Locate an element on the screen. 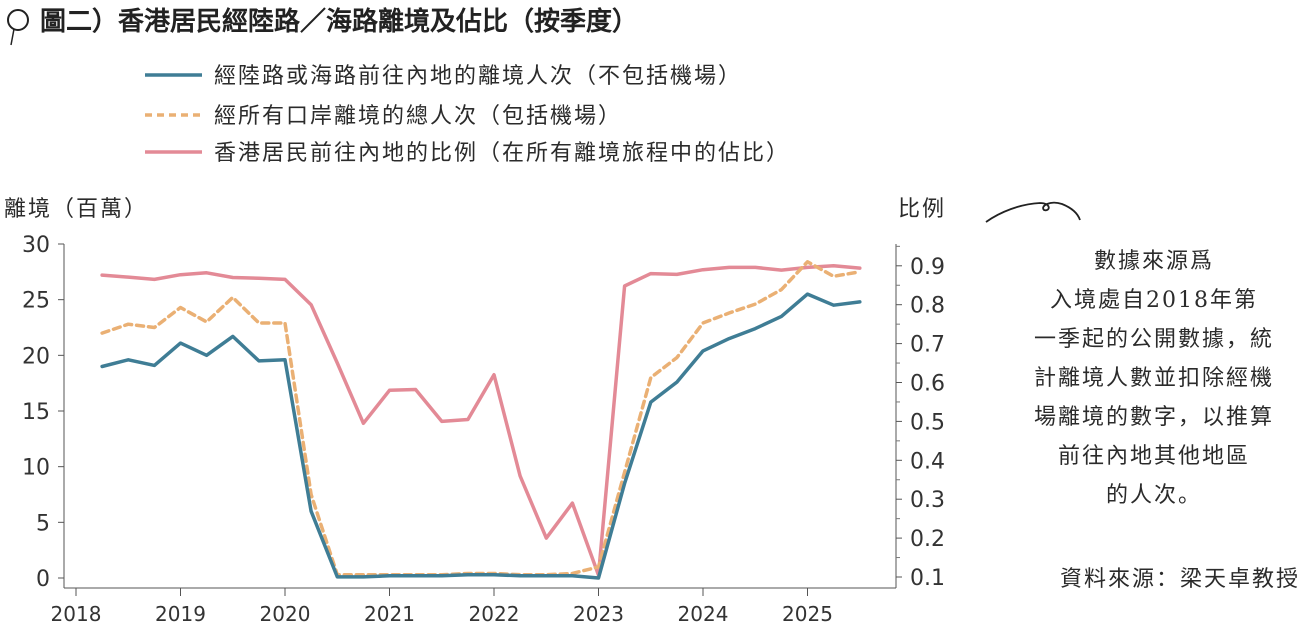 This screenshot has width=1302, height=627. left-tick-label: 30 is located at coordinates (36, 245).